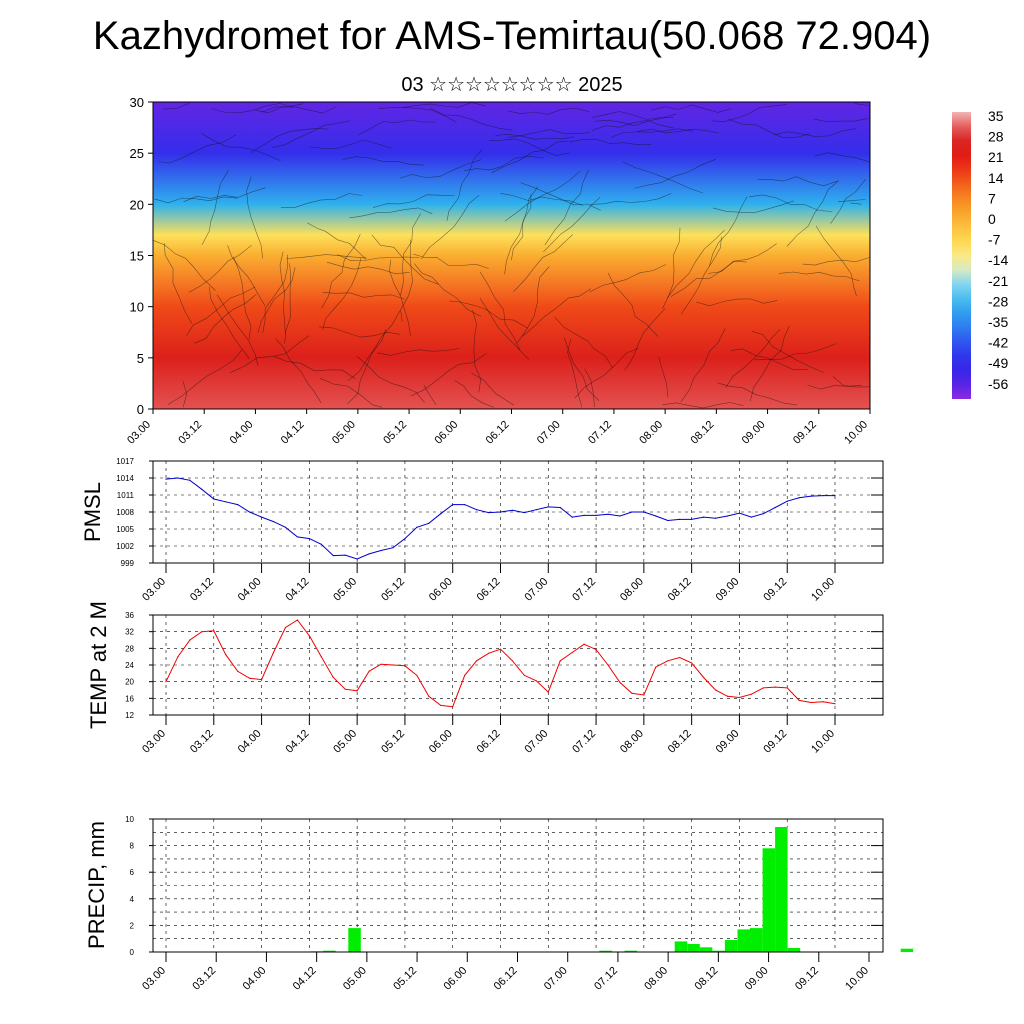 The height and width of the screenshot is (1024, 1024). Describe the element at coordinates (998, 384) in the screenshot. I see `colorbar-label: -56` at that location.